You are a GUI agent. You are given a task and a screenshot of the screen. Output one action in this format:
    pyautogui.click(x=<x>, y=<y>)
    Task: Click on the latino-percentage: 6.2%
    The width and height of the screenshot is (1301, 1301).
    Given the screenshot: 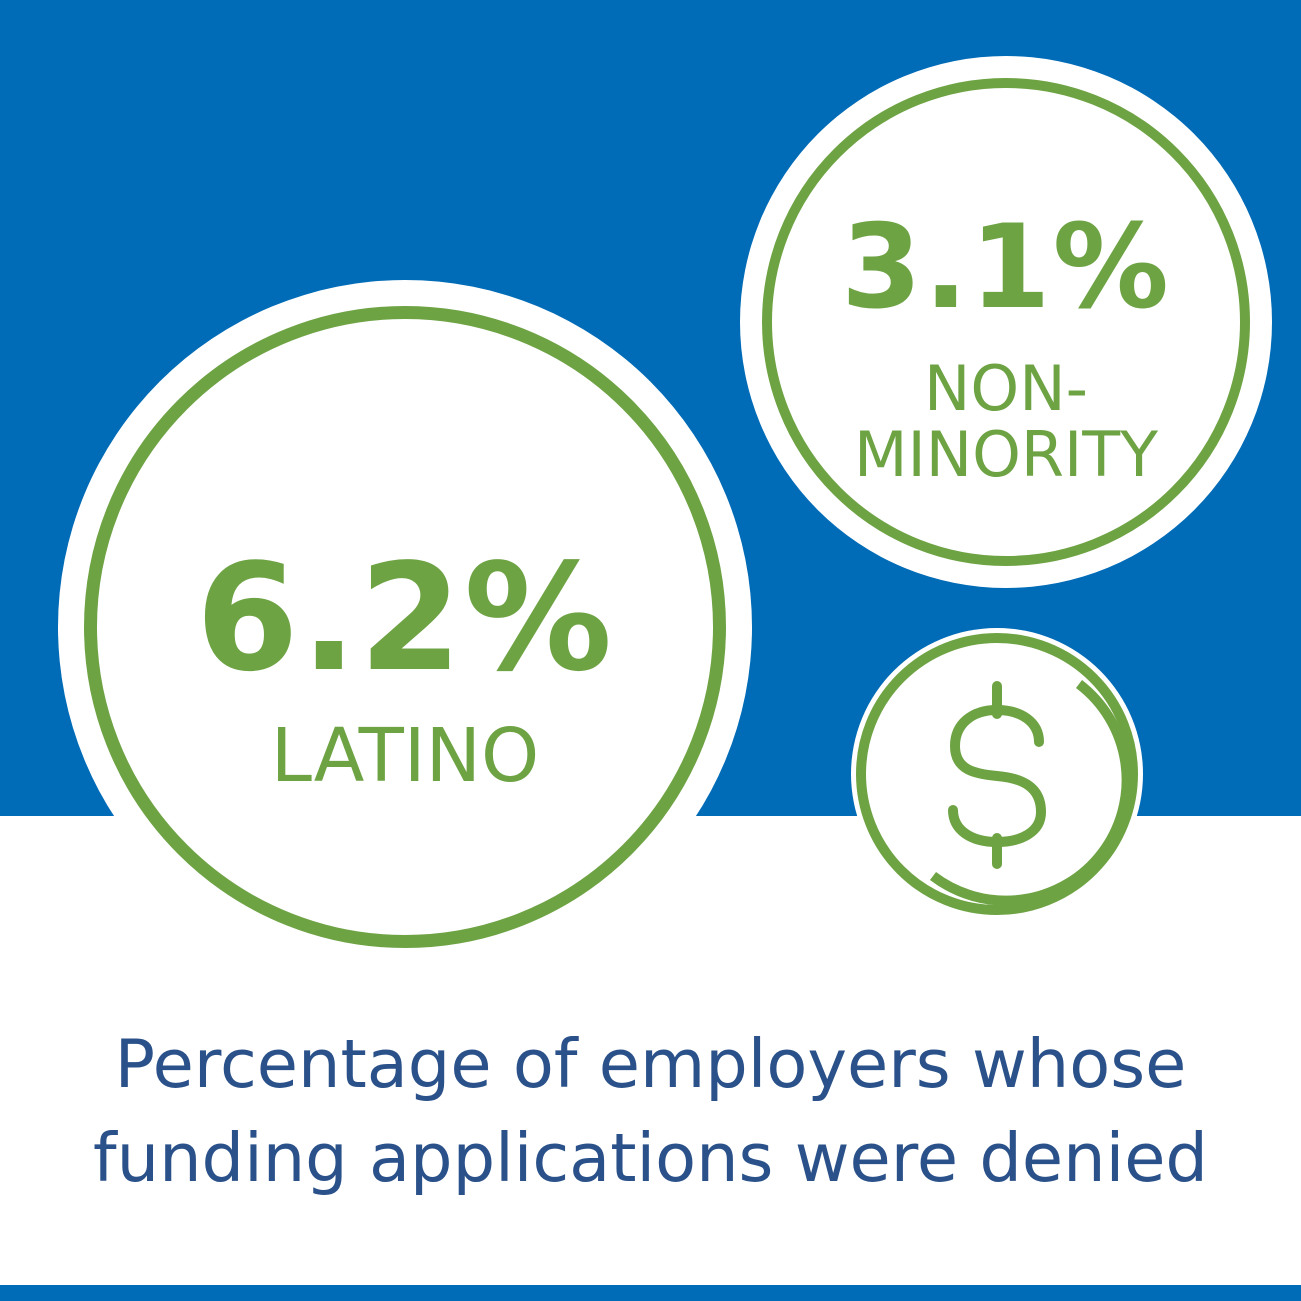 What is the action you would take?
    pyautogui.click(x=405, y=618)
    